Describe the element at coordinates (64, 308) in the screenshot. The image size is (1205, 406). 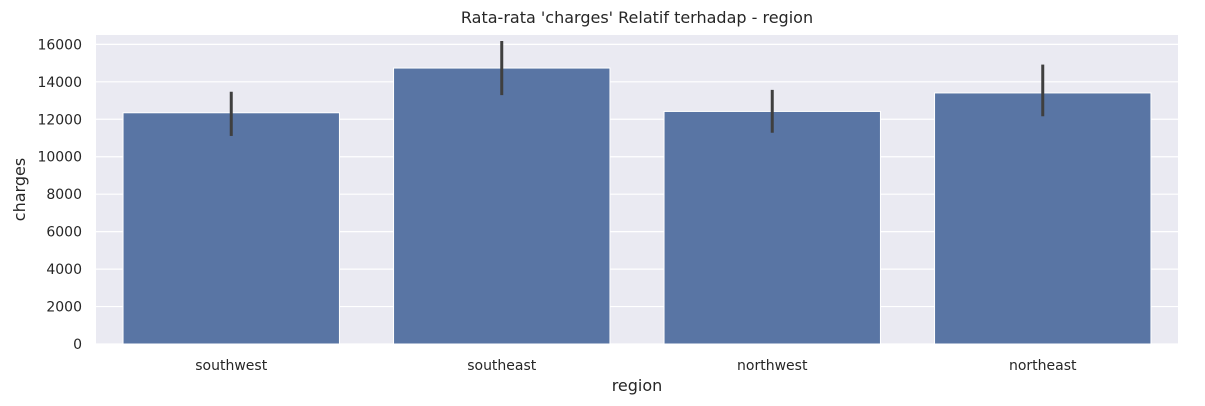
I see `y-tick-label: 2000` at that location.